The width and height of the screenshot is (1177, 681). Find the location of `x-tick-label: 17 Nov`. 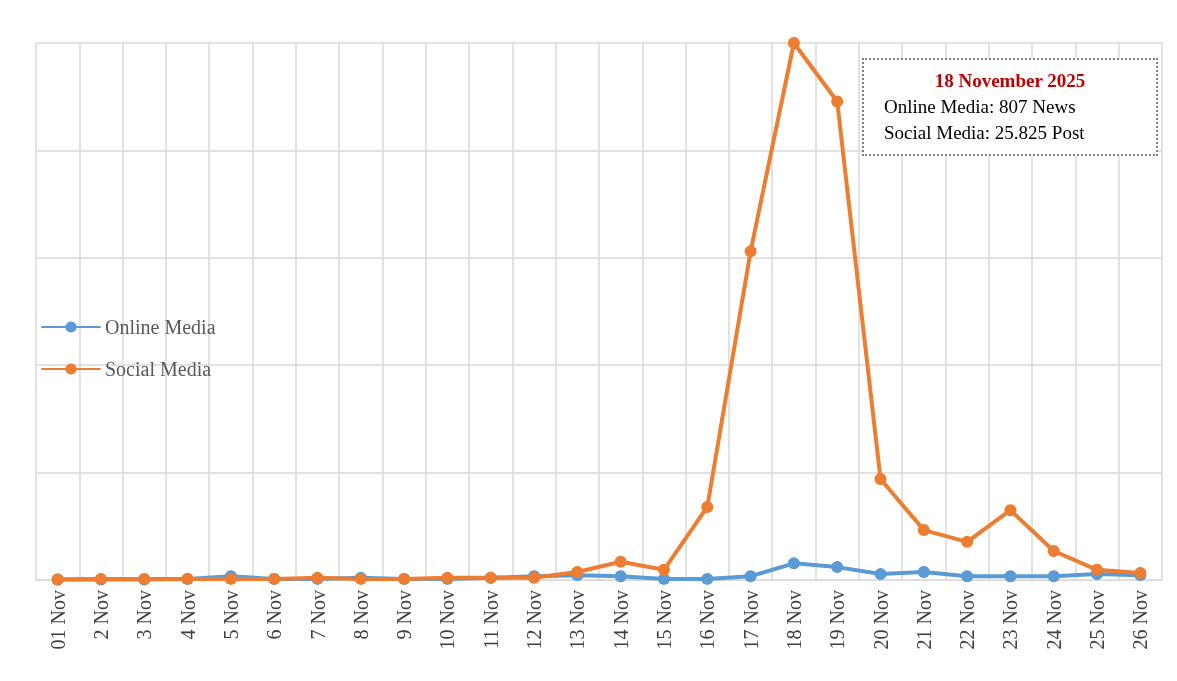

x-tick-label: 17 Nov is located at coordinates (750, 620).